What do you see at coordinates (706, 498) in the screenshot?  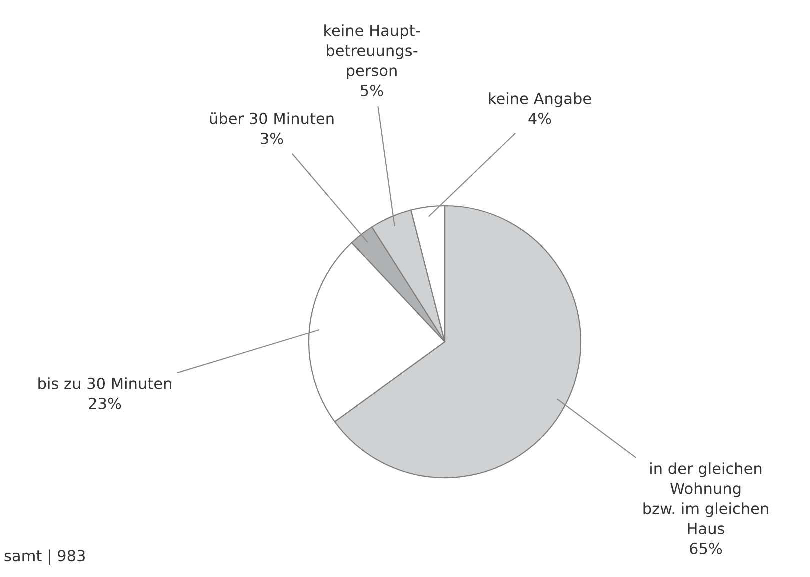 I see `slice-label: in der gleichen Wohnung bzw. im gleichen Haus` at bounding box center [706, 498].